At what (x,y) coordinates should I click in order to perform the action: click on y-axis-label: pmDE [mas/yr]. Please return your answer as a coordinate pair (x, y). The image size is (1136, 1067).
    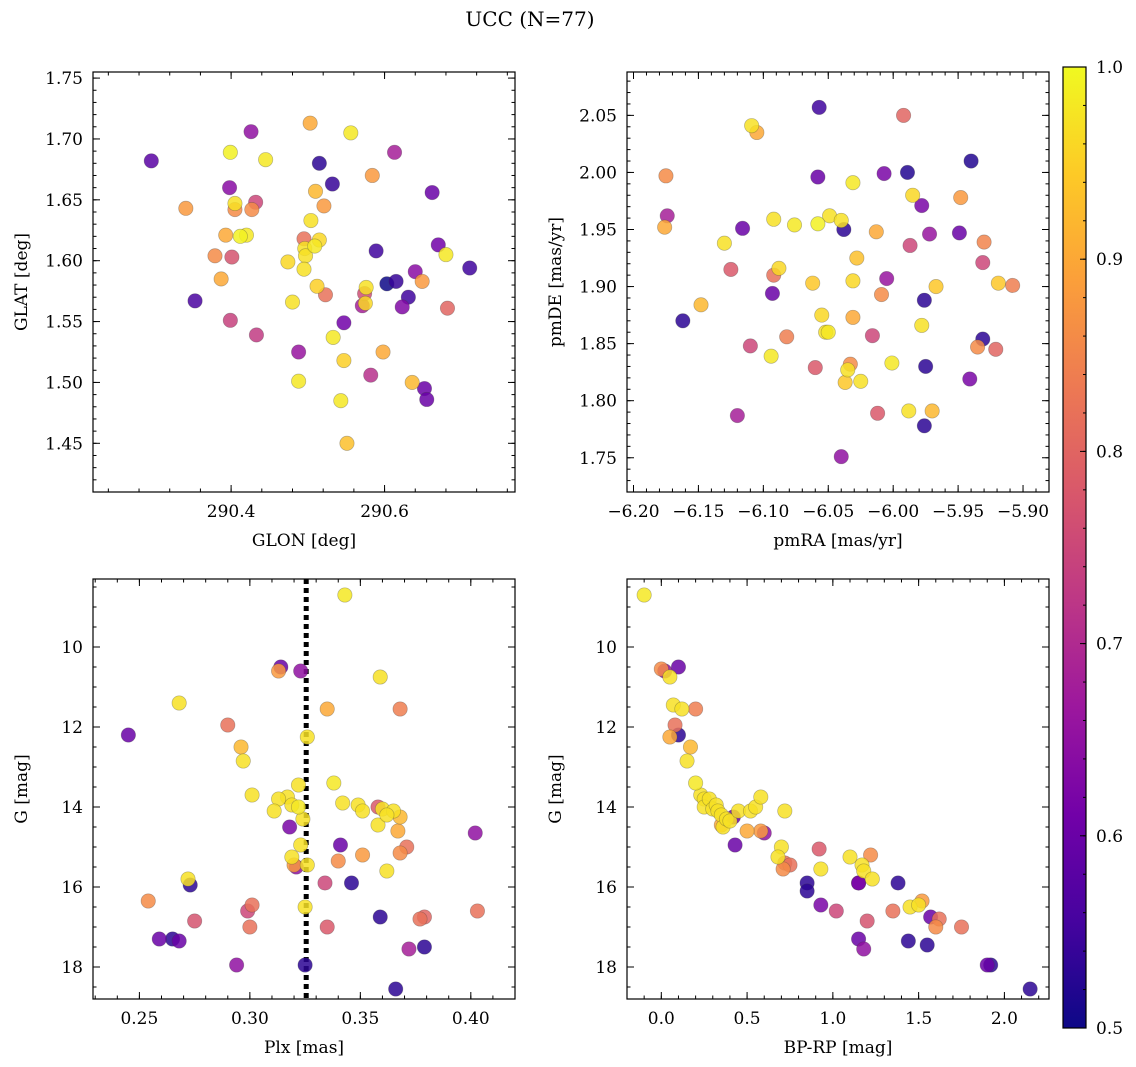
    Looking at the image, I should click on (556, 282).